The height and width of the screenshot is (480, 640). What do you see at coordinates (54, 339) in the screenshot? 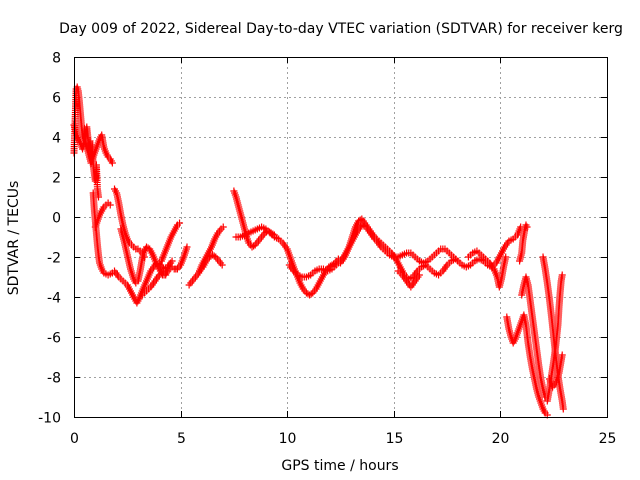
I see `y-tick-label: -6` at bounding box center [54, 339].